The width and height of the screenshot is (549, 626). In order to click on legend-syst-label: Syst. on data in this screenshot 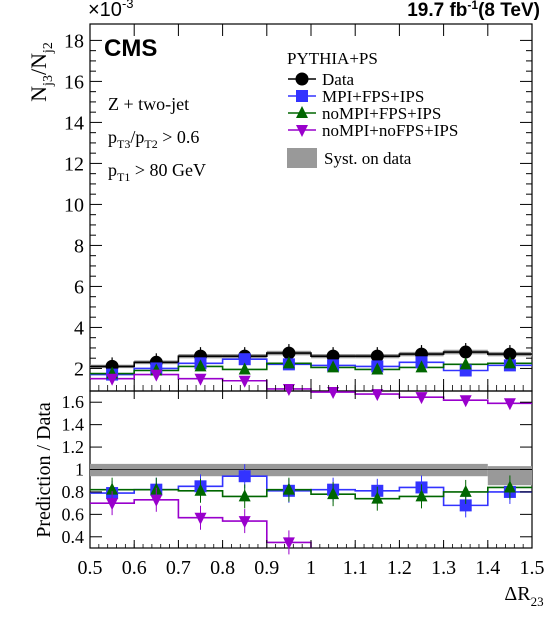, I will do `click(368, 158)`.